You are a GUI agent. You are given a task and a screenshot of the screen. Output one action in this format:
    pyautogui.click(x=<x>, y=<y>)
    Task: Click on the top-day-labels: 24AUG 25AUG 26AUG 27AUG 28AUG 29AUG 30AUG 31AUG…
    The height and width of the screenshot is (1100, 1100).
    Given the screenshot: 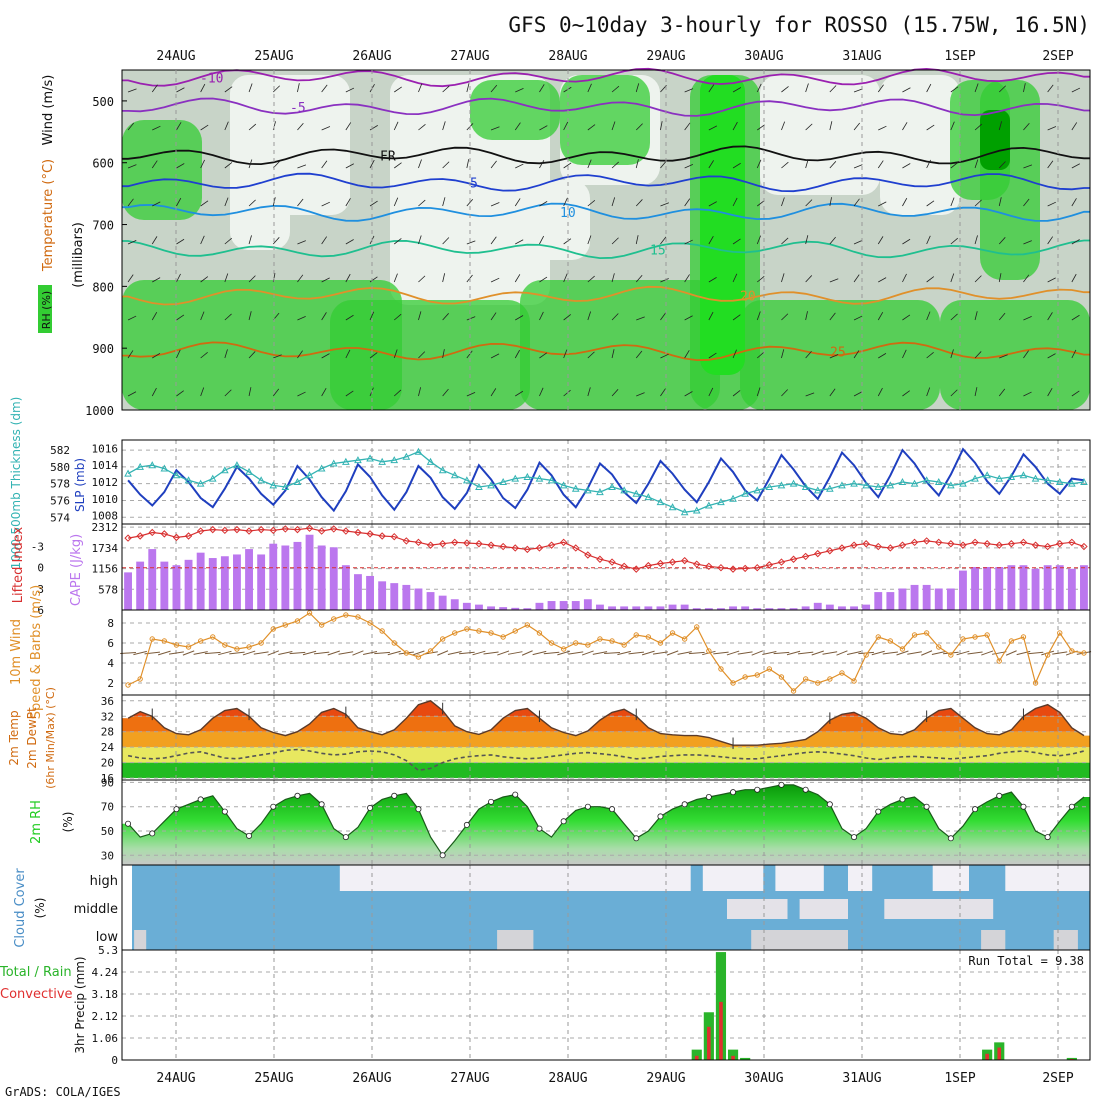 What is the action you would take?
    pyautogui.click(x=614, y=56)
    